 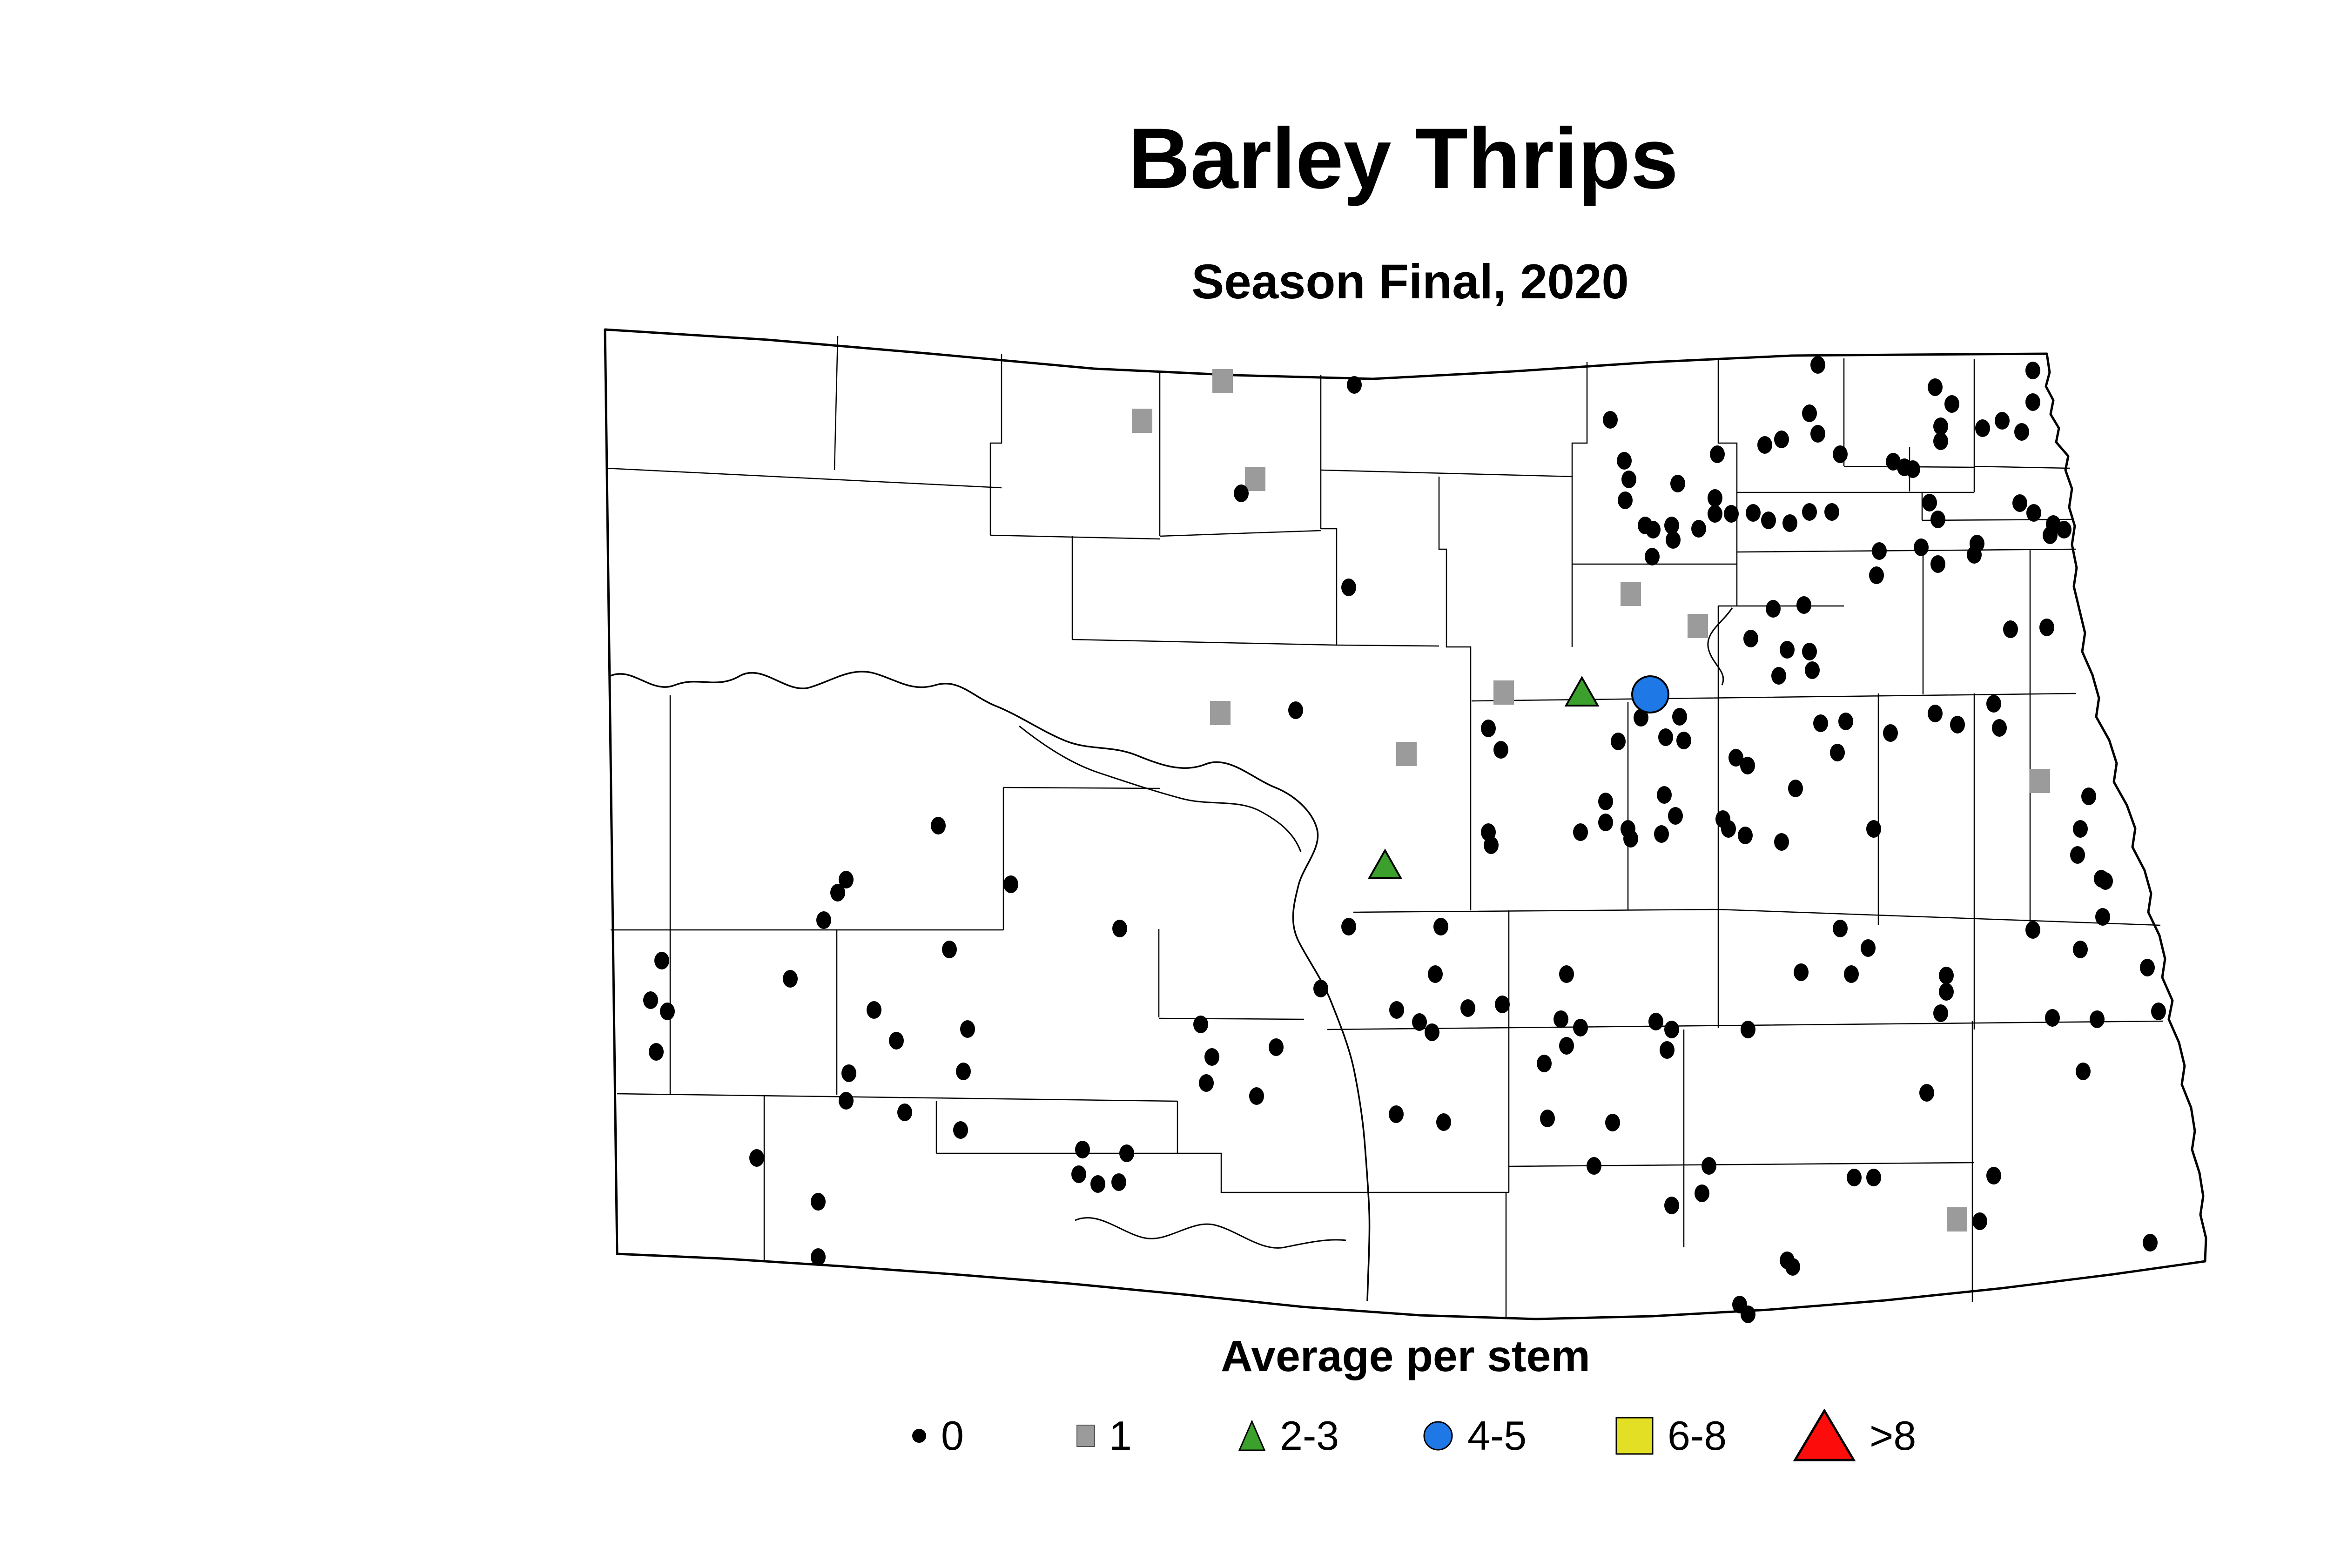 What do you see at coordinates (1160, 788) in the screenshot?
I see `lake-sakakawea-shore` at bounding box center [1160, 788].